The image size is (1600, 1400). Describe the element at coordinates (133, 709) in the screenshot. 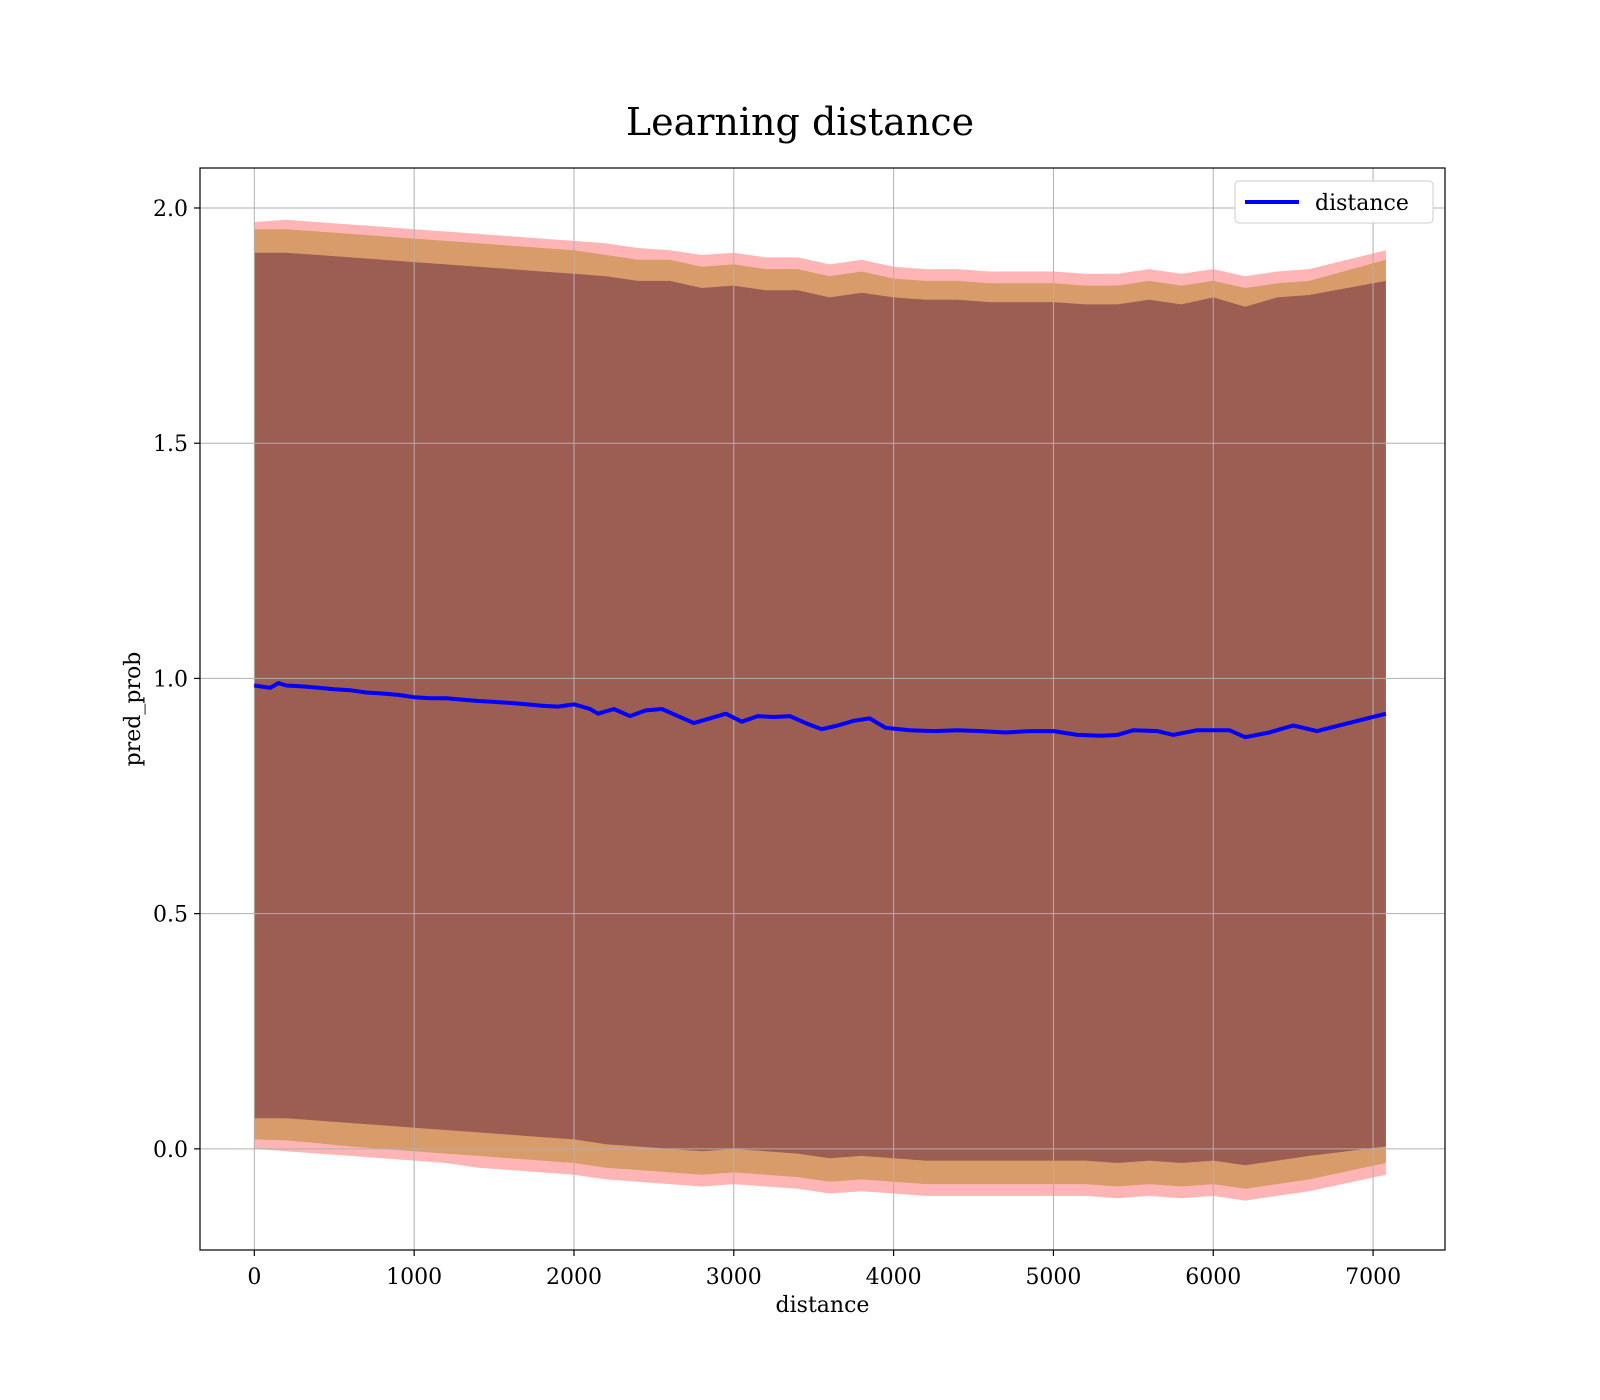

I see `y-axis-label: pred_prob` at that location.